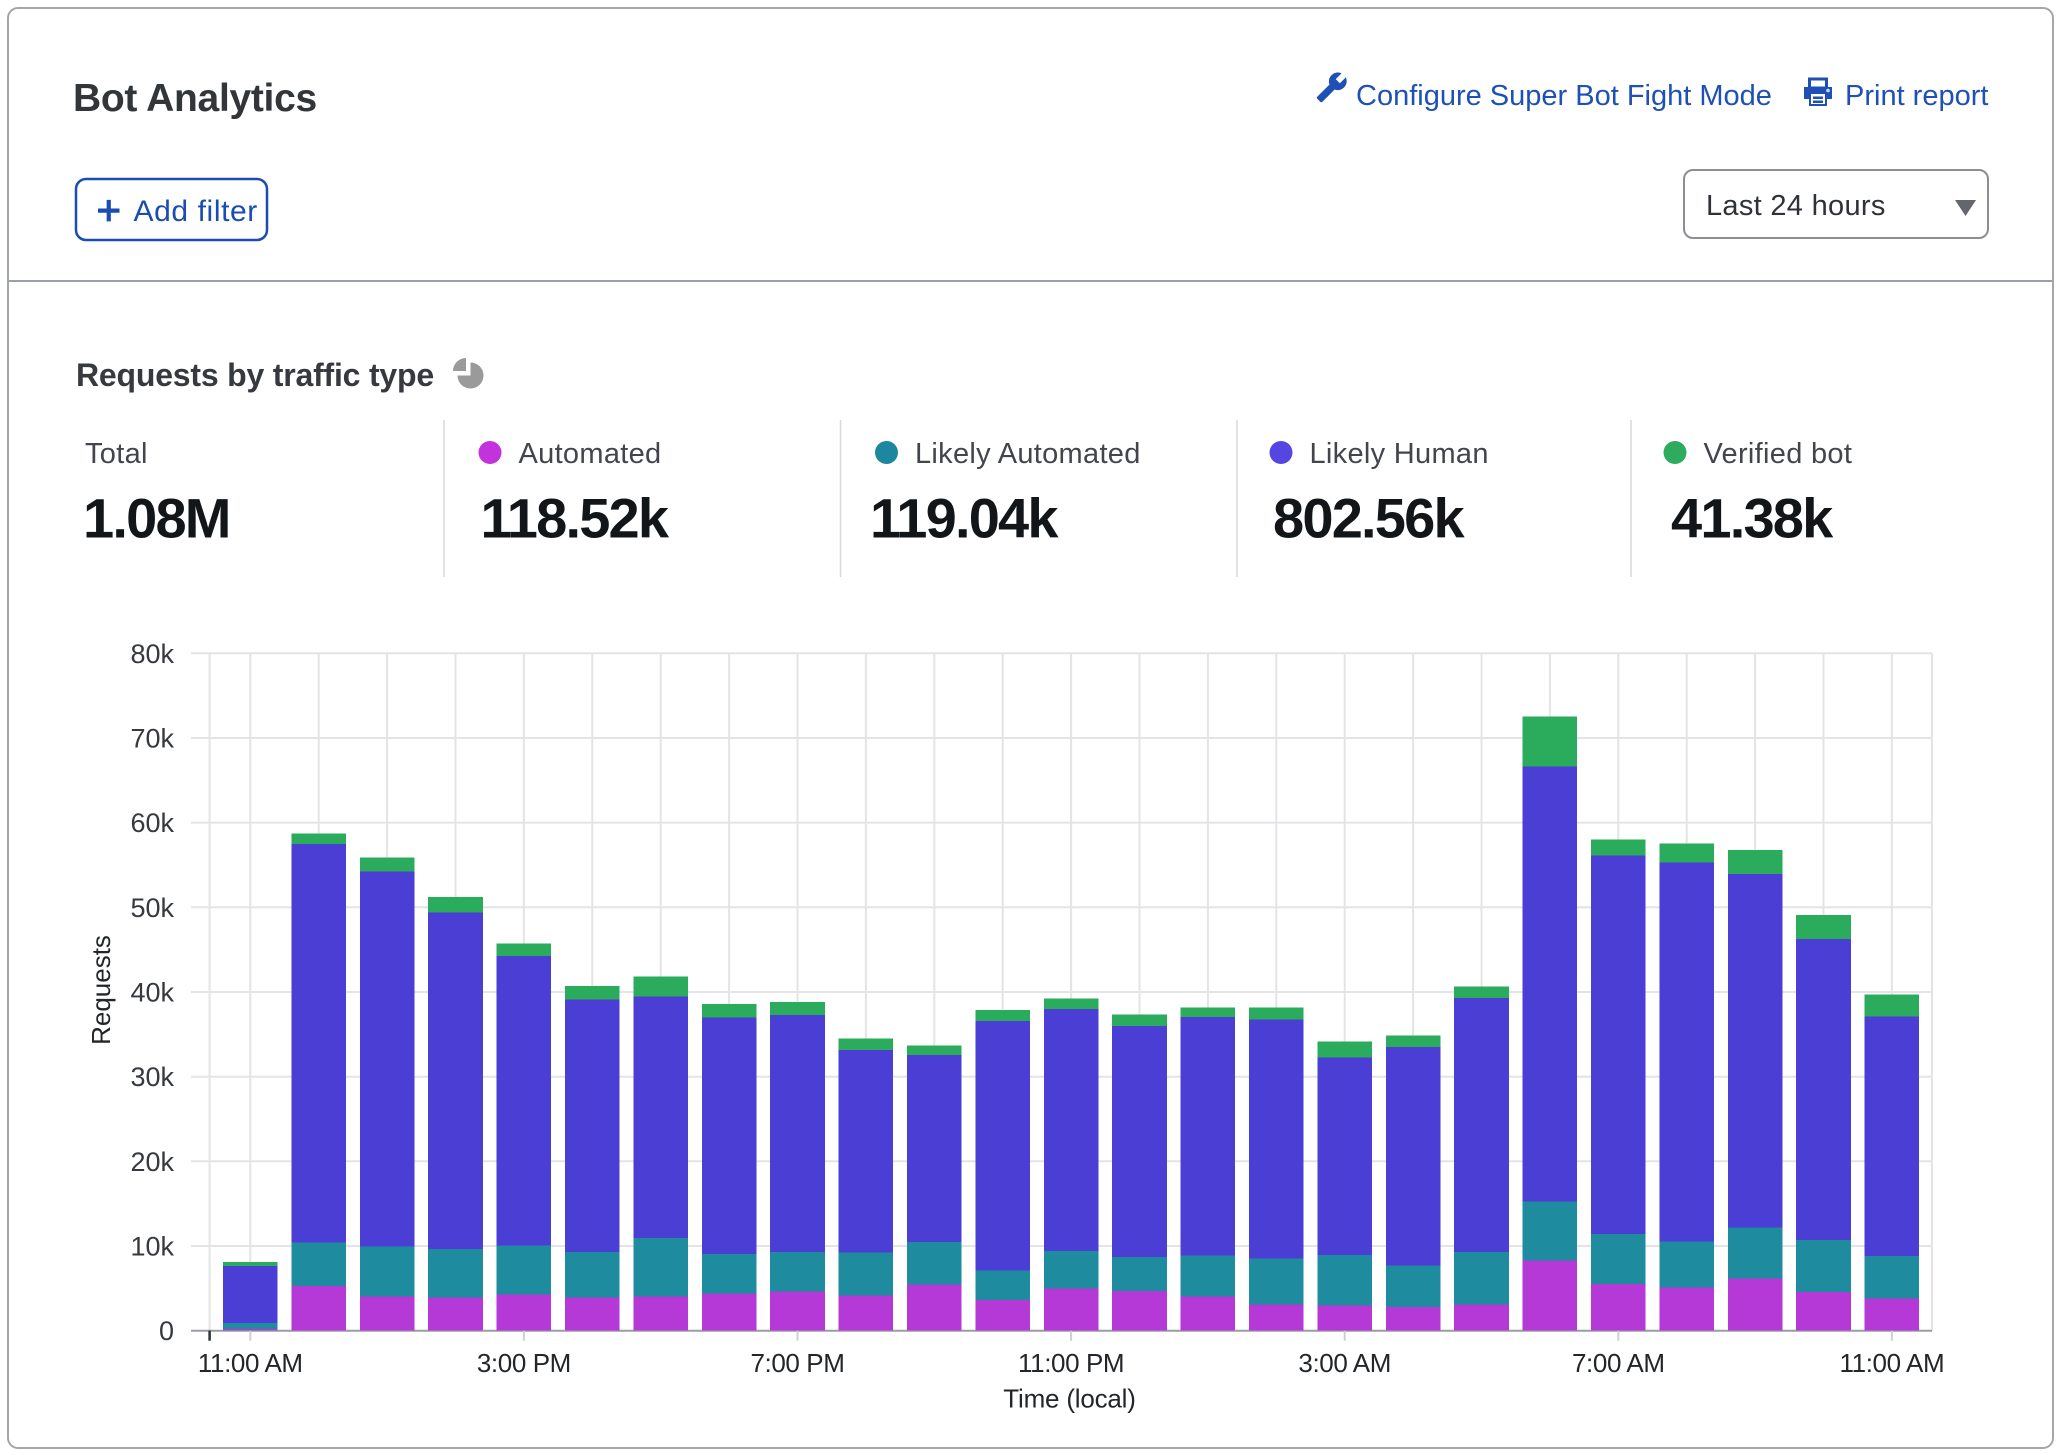 The height and width of the screenshot is (1455, 2062). I want to click on svg-text: 80k, so click(152, 654).